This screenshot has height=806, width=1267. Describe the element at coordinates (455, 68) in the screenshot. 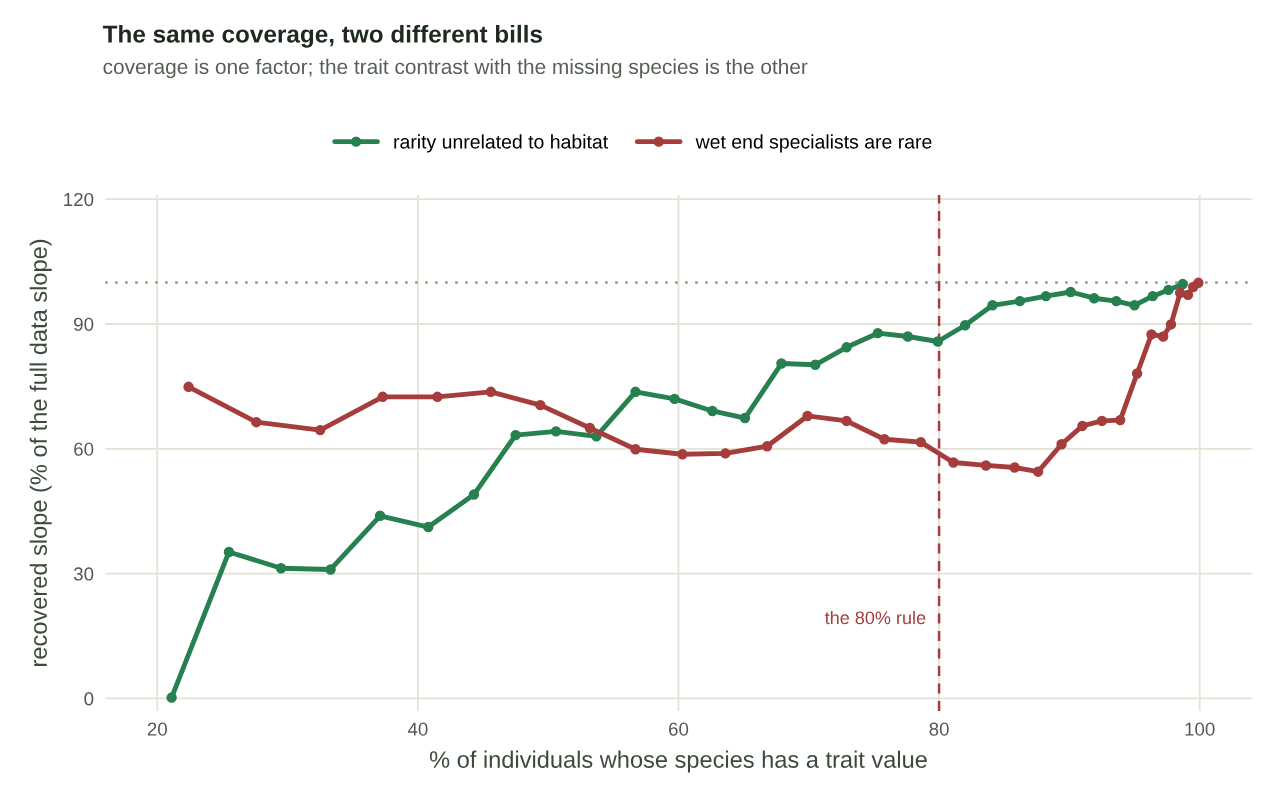

I see `chart-subtitle: coverage is one factor; the trait contrast with the missing species is the other` at that location.